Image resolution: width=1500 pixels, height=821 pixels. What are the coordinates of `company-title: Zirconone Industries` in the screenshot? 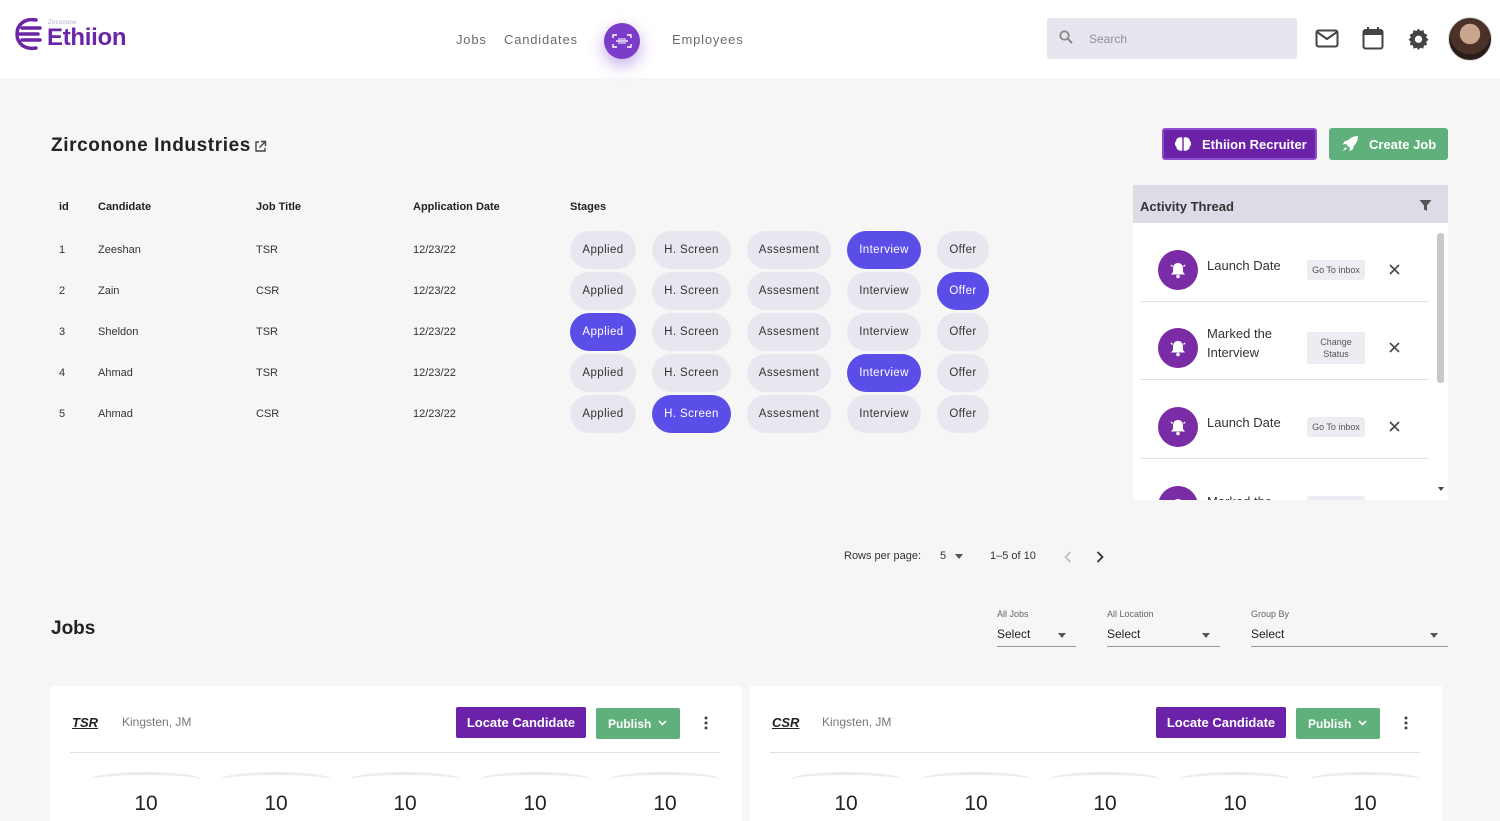 It's located at (151, 145).